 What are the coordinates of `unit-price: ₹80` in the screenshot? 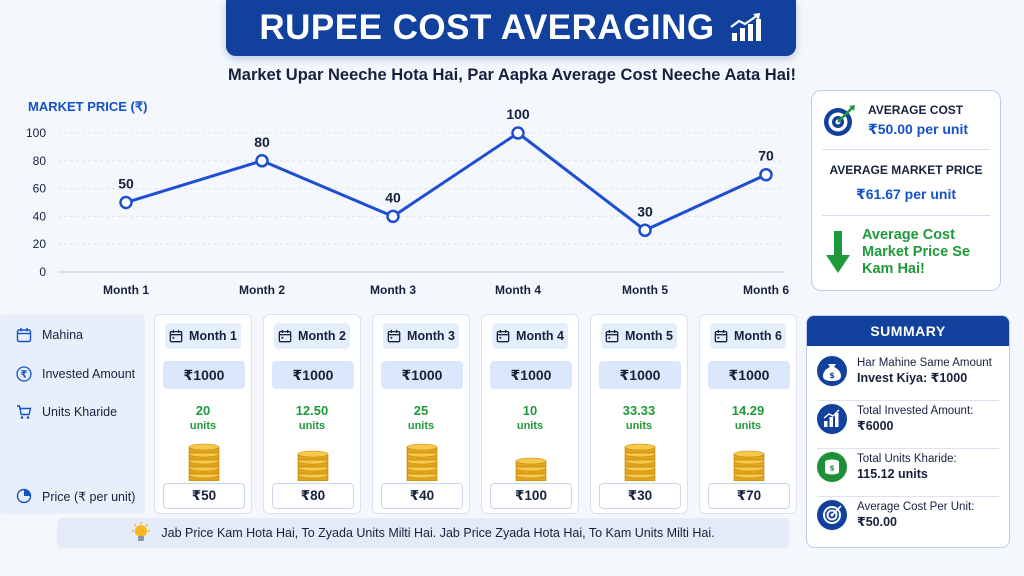 It's located at (313, 496).